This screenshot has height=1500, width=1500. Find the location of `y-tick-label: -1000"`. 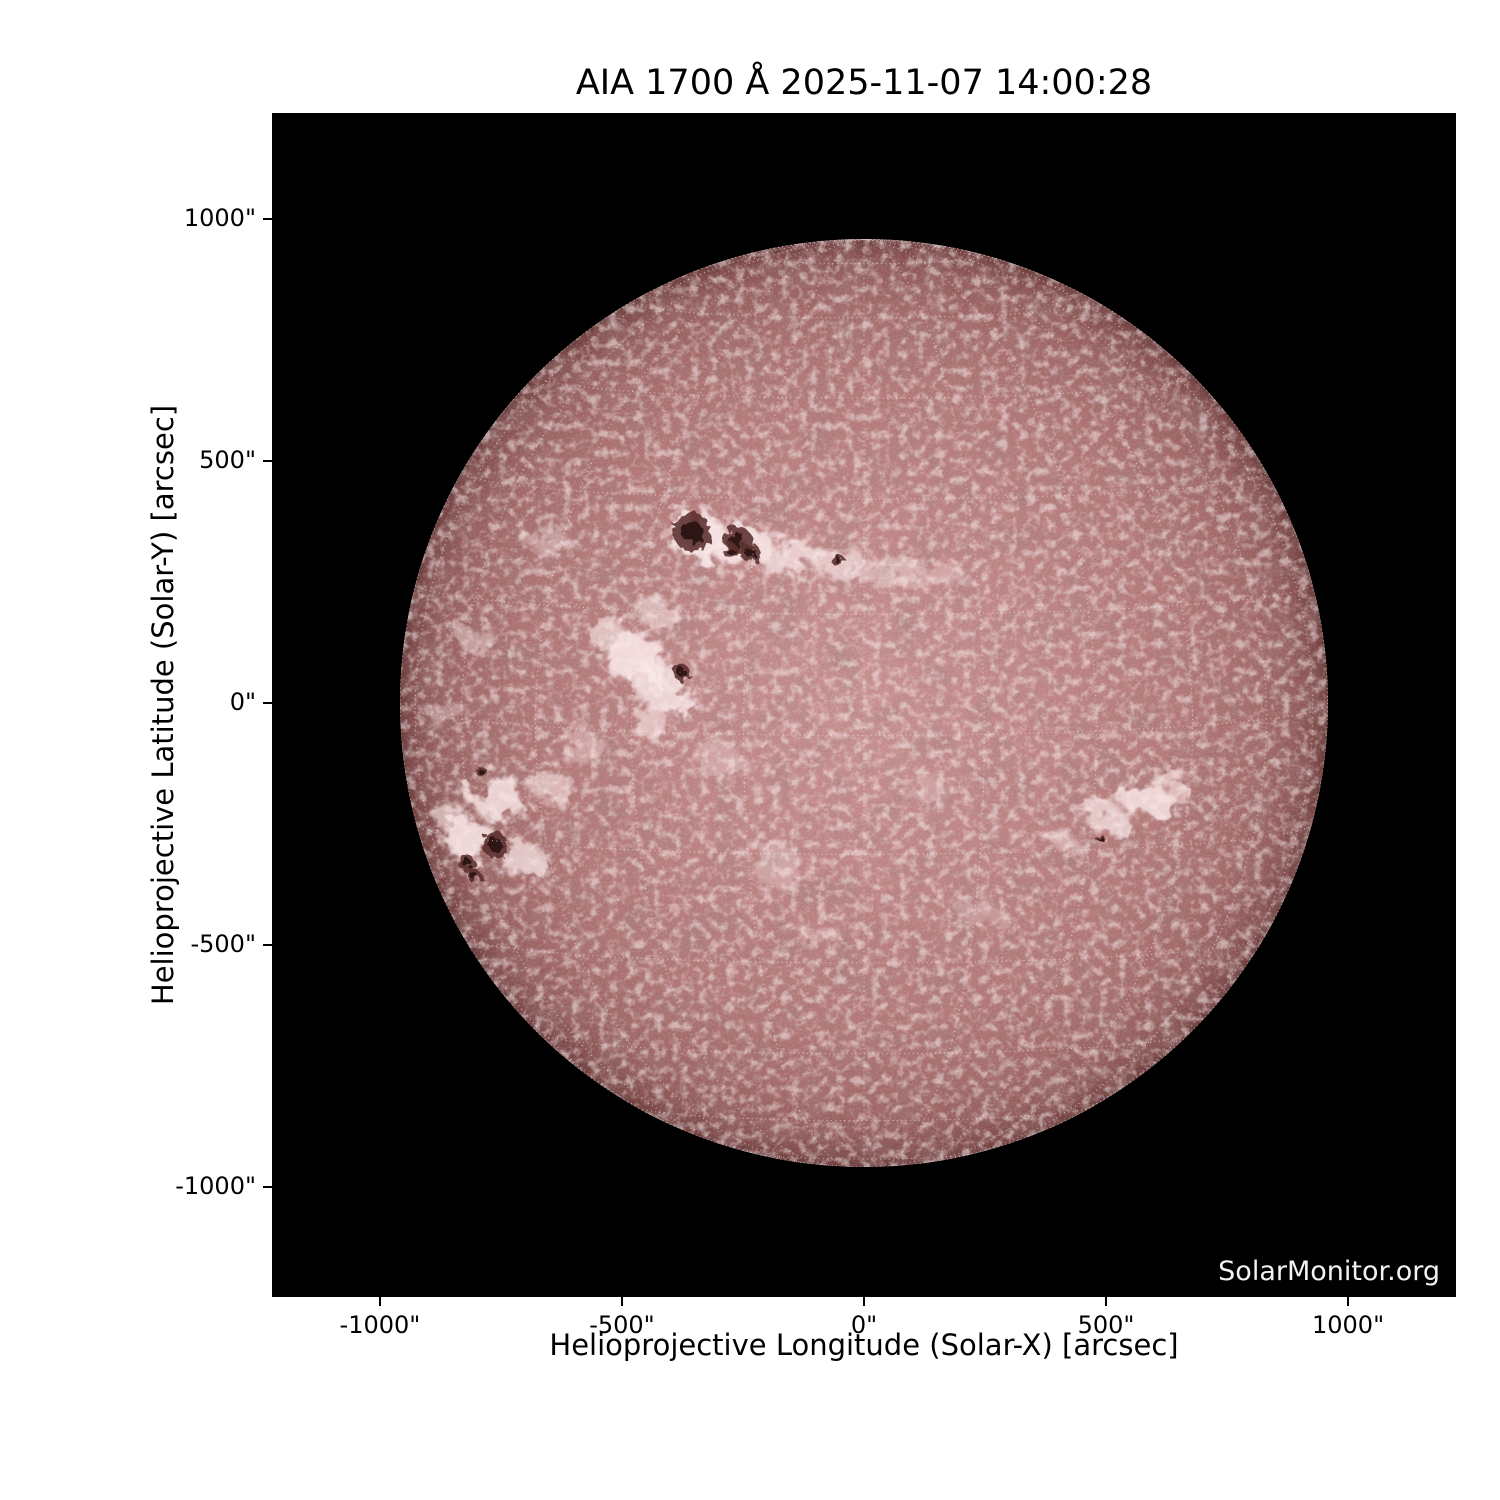

y-tick-label: -1000" is located at coordinates (215, 1186).